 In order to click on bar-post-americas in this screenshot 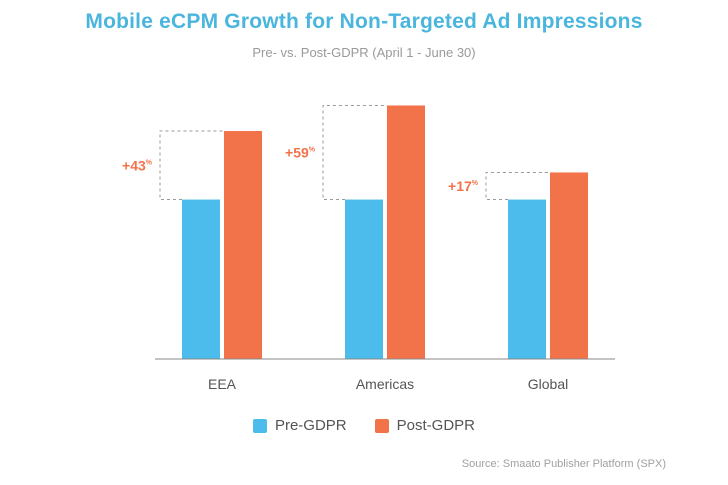, I will do `click(406, 232)`.